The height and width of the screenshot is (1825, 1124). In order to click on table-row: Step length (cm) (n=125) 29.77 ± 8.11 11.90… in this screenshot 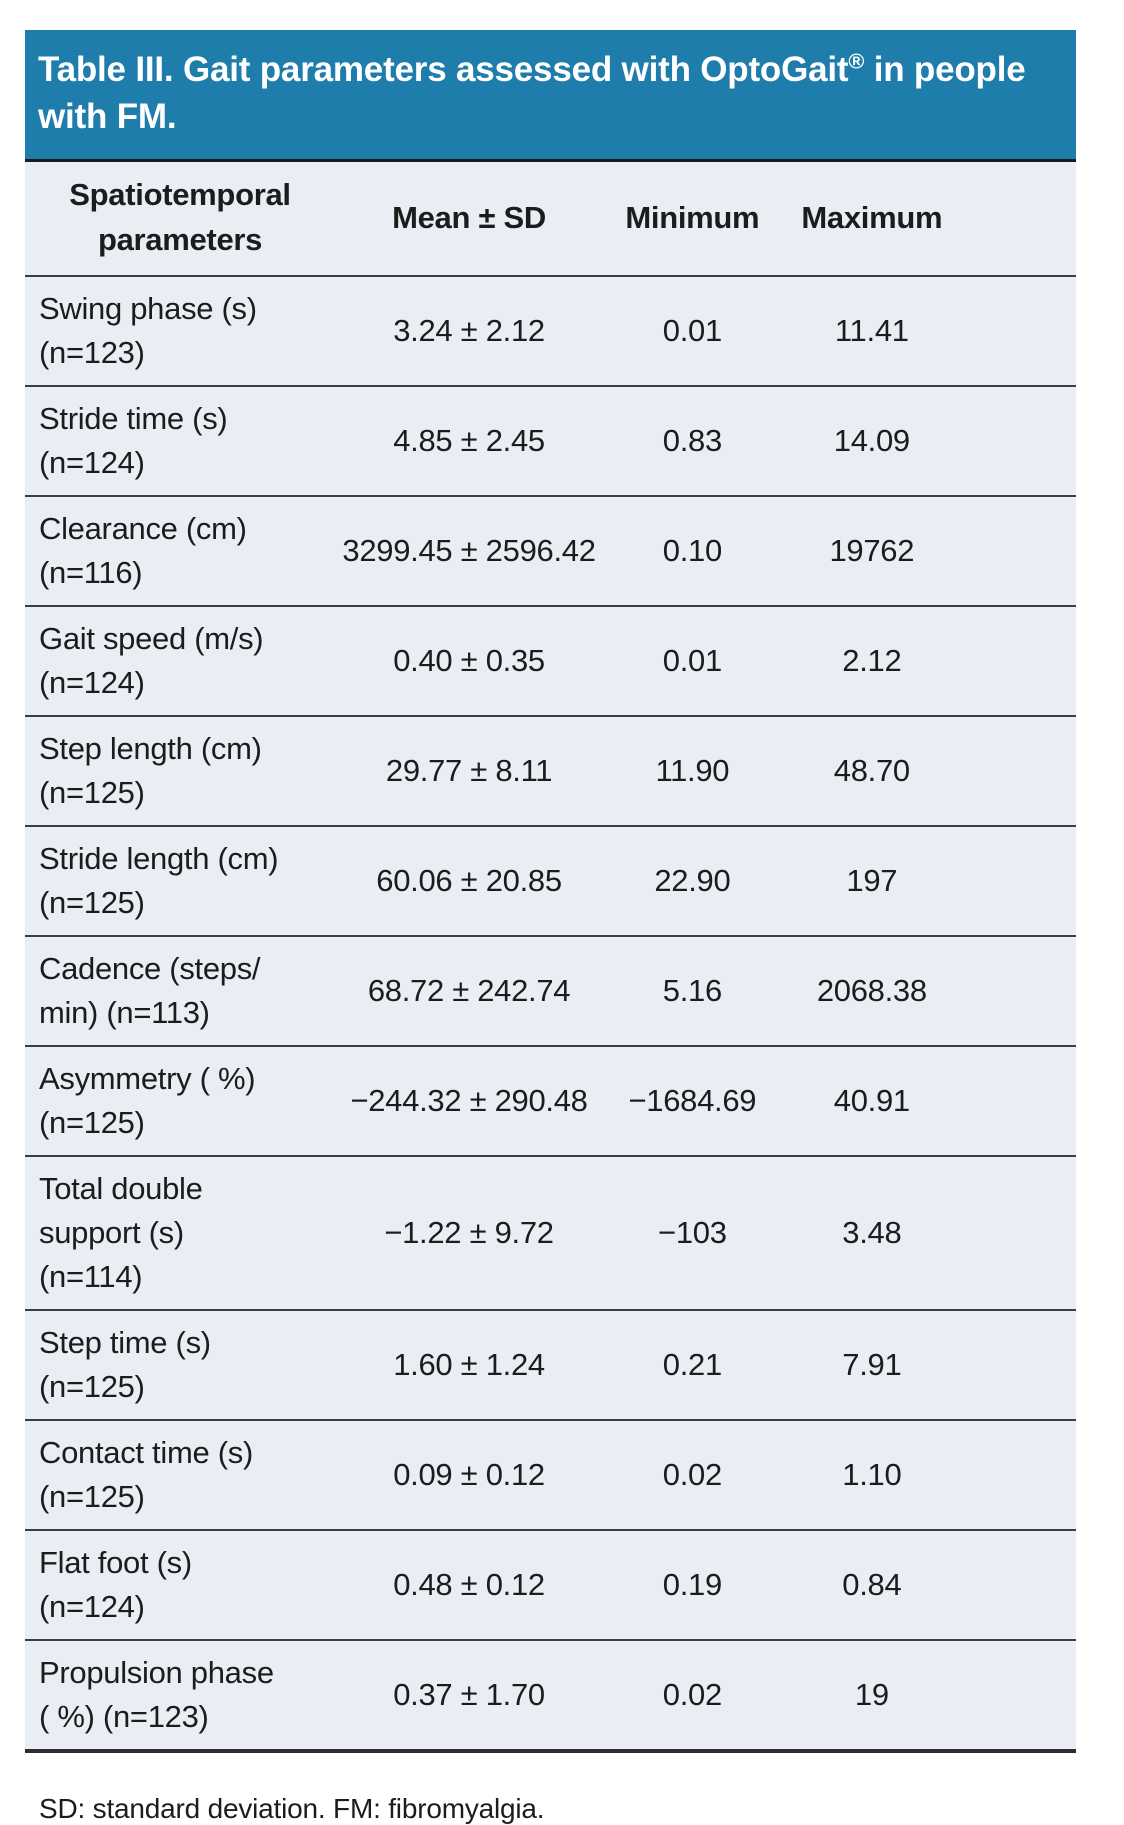, I will do `click(550, 772)`.